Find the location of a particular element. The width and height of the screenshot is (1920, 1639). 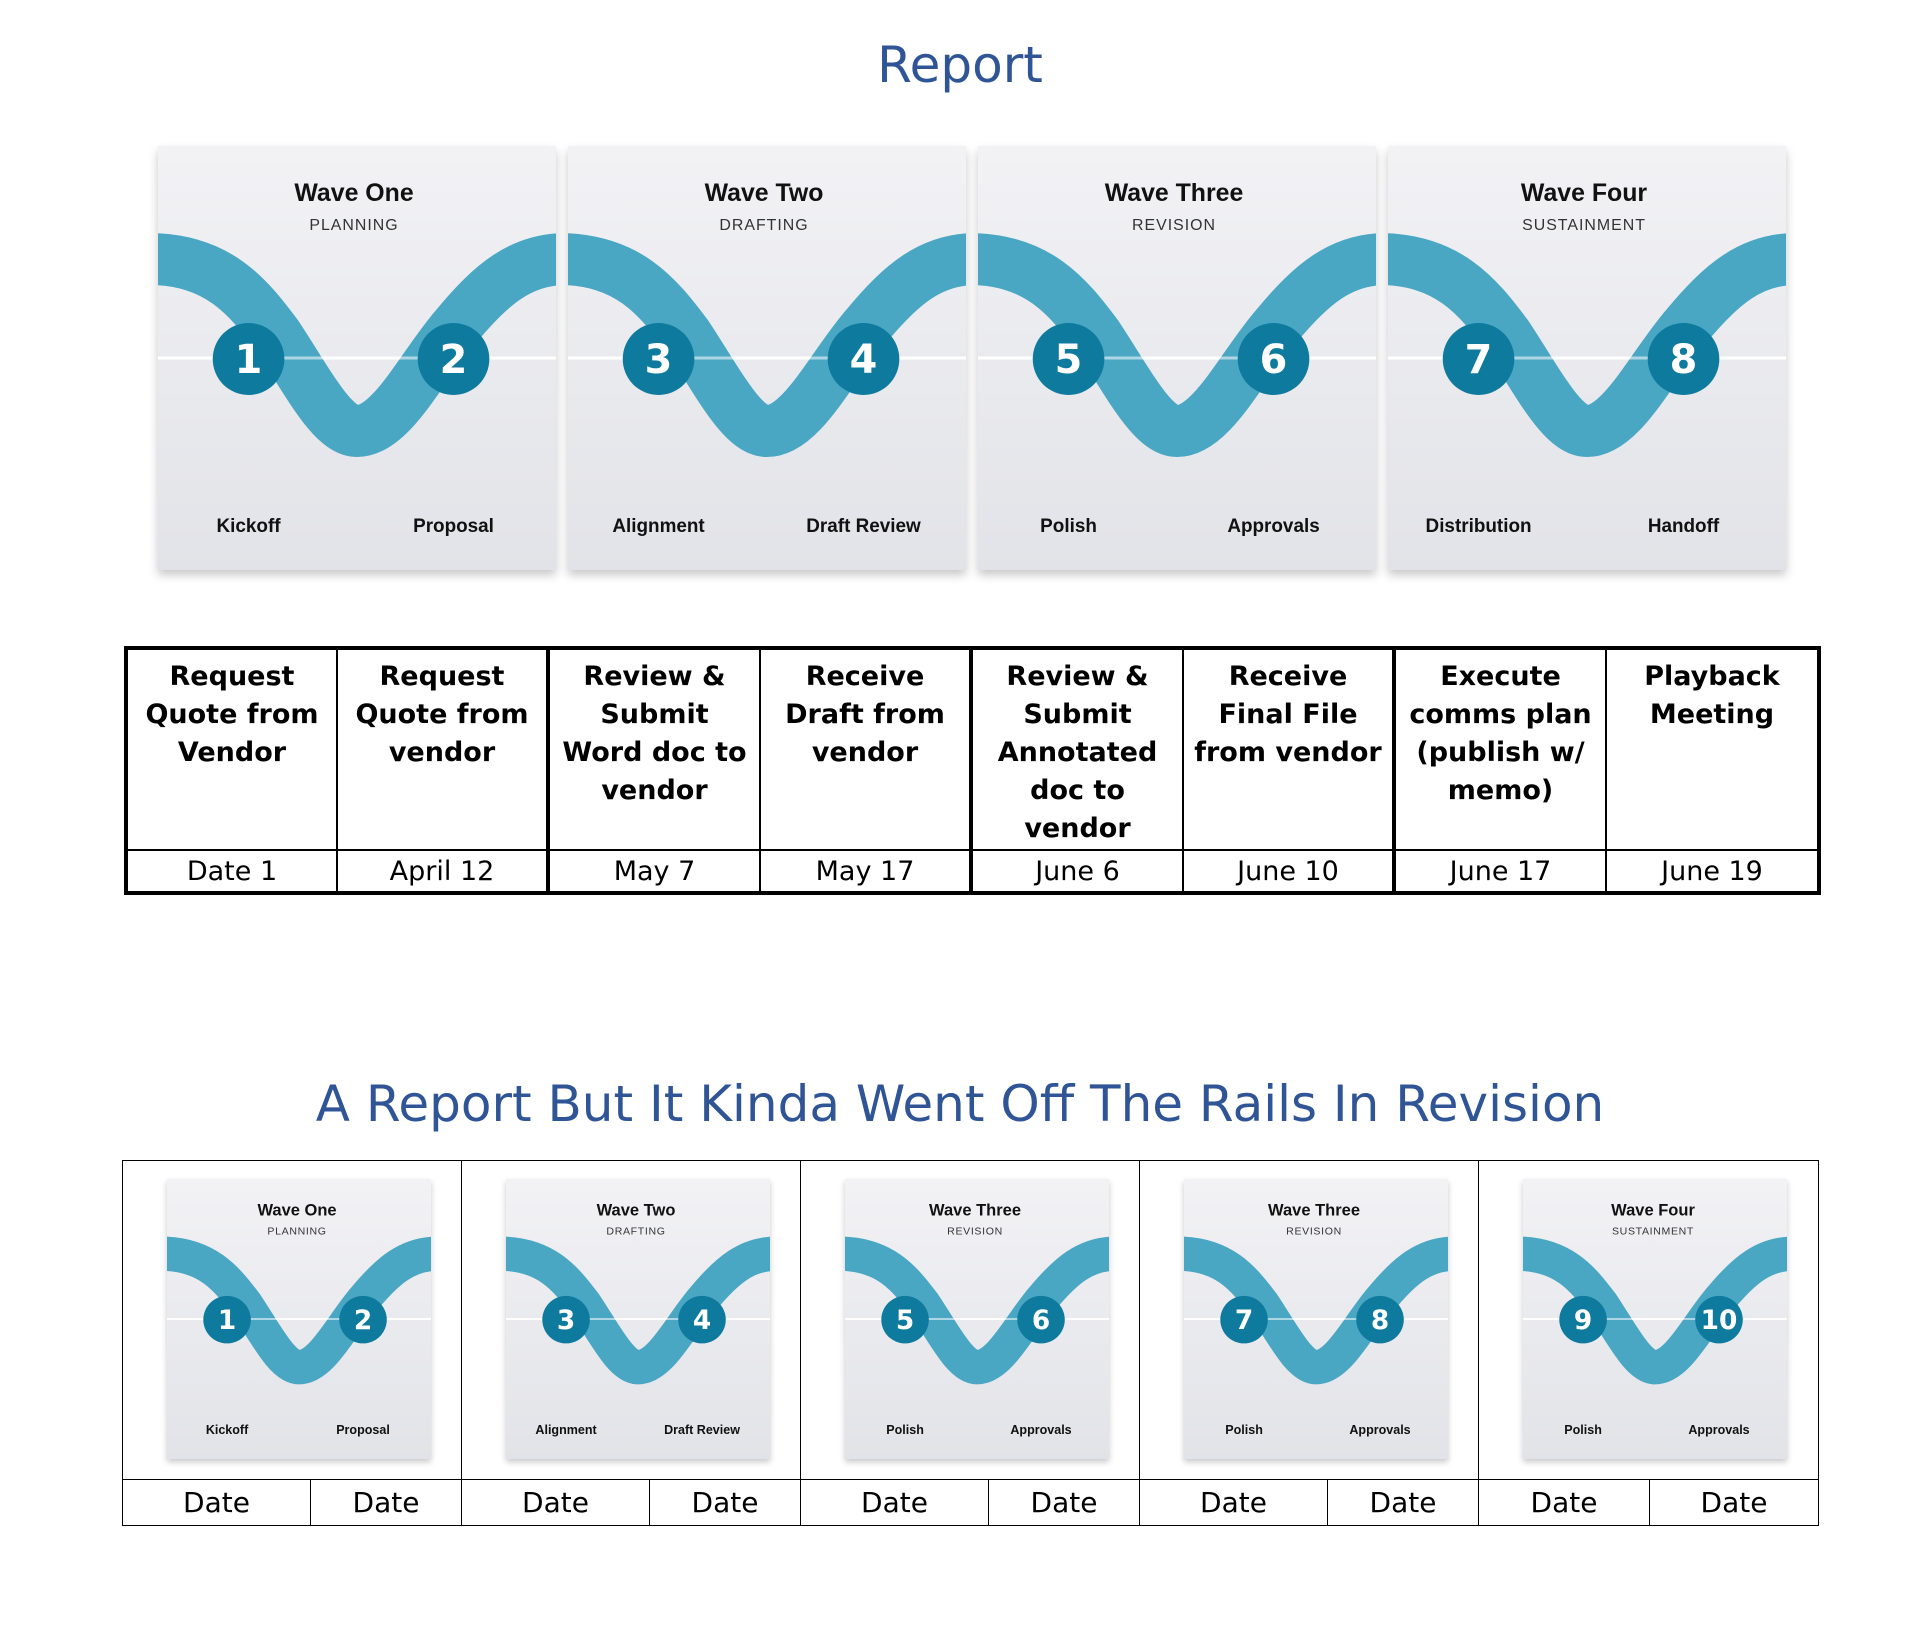

task-text-line: Submit is located at coordinates (654, 714).